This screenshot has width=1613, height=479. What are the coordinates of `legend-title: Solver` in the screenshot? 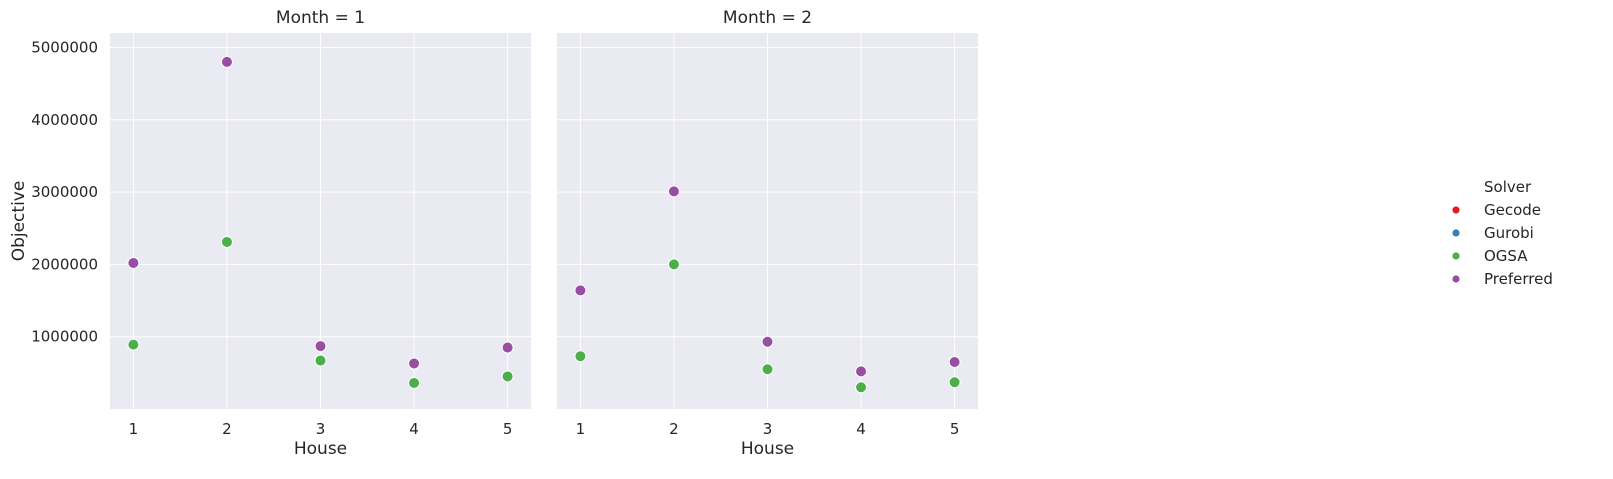 It's located at (1508, 187).